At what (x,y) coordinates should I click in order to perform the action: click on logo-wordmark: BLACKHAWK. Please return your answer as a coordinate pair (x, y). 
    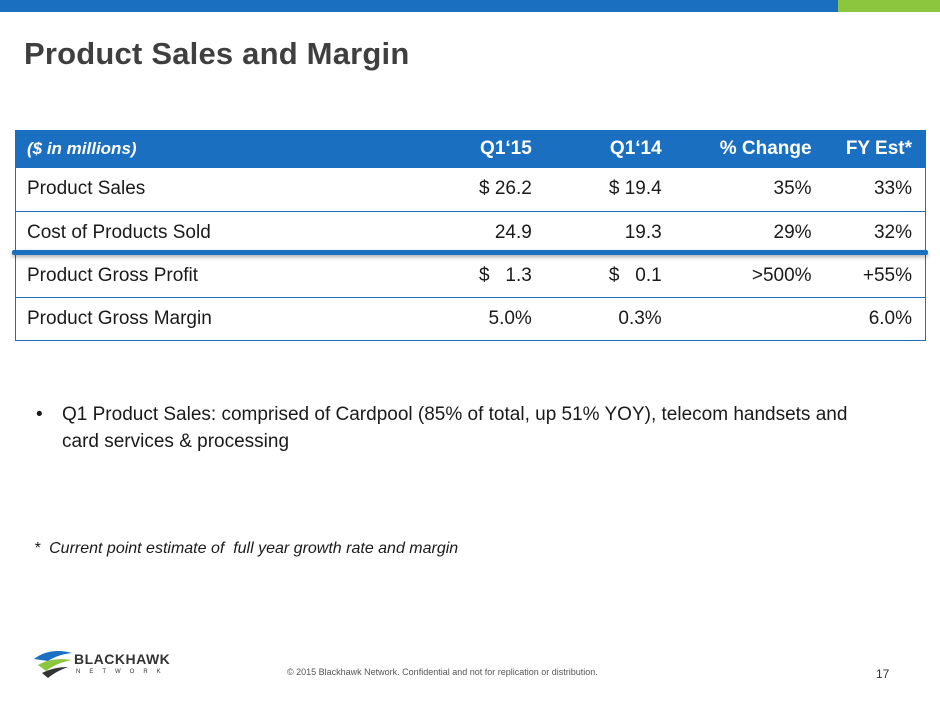
    Looking at the image, I should click on (122, 659).